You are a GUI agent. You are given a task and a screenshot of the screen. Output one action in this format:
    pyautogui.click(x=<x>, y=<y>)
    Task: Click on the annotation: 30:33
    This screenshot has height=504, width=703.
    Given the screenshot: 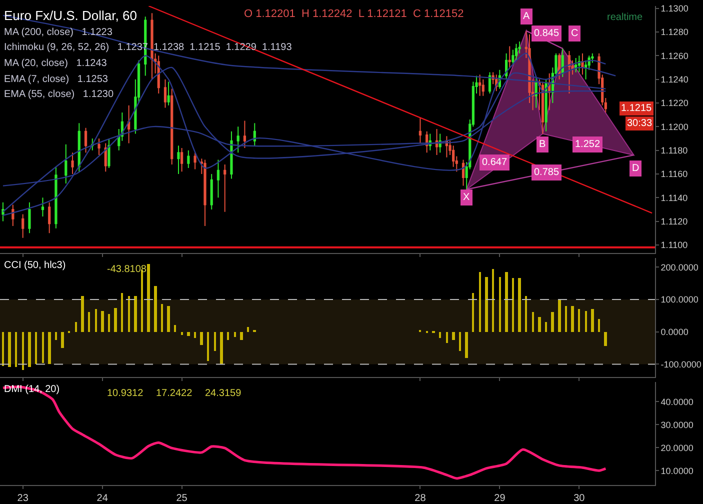 What is the action you would take?
    pyautogui.click(x=639, y=123)
    